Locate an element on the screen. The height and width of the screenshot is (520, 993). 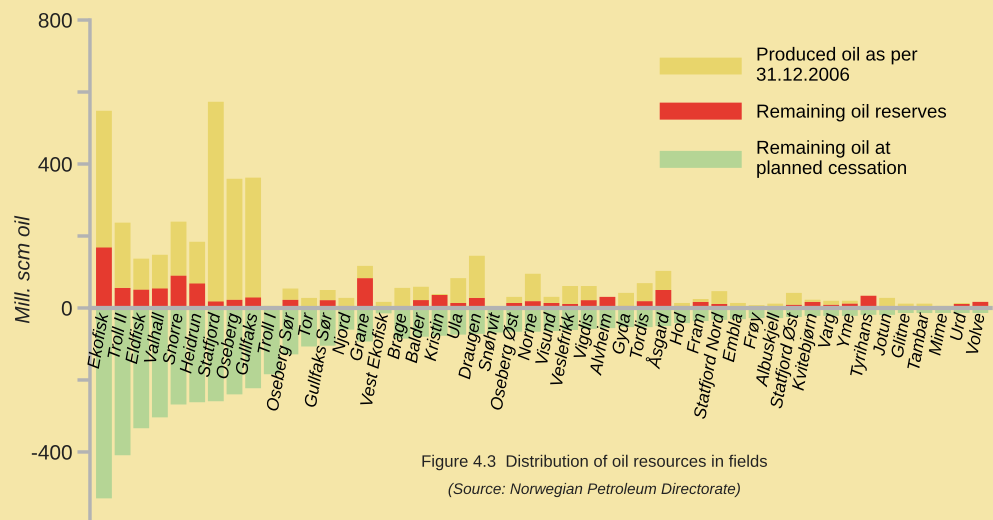
x-tick-label: Jotun is located at coordinates (882, 334).